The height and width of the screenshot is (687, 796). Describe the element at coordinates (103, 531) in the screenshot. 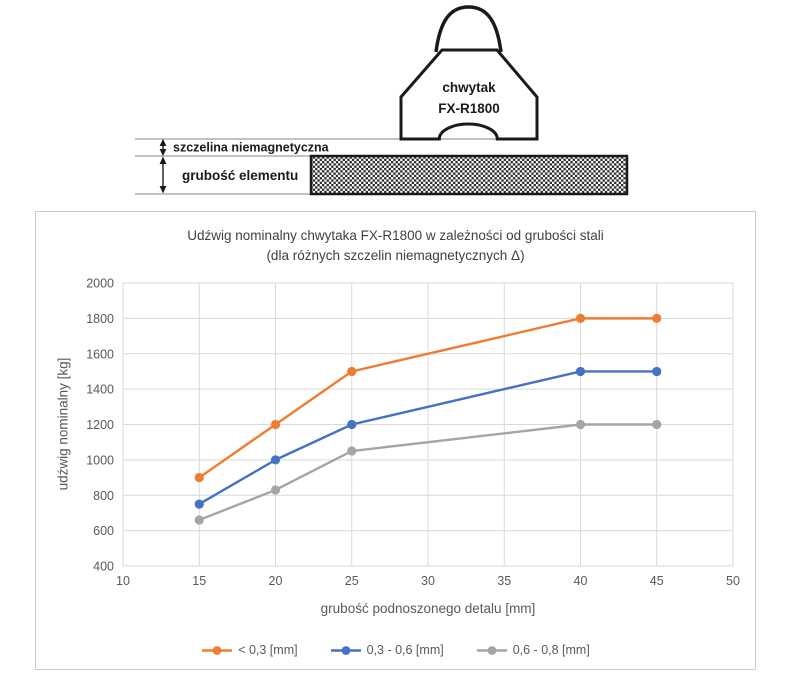

I see `y-tick-label: 600` at that location.